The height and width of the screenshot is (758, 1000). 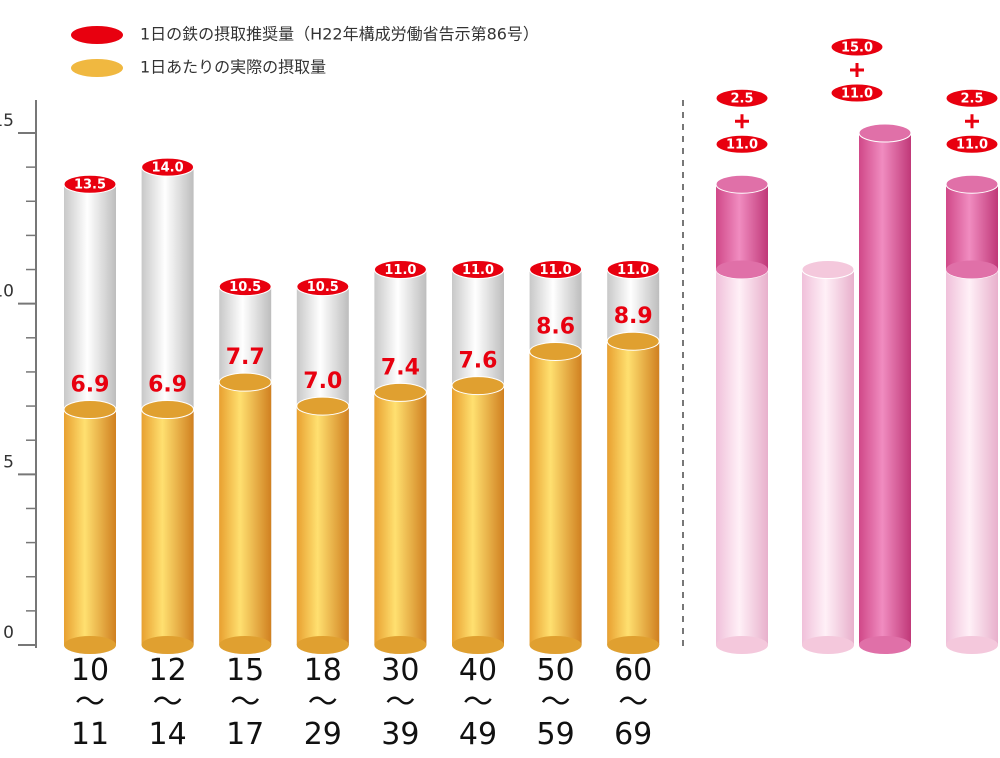 I want to click on value-label: 14.0, so click(x=168, y=168).